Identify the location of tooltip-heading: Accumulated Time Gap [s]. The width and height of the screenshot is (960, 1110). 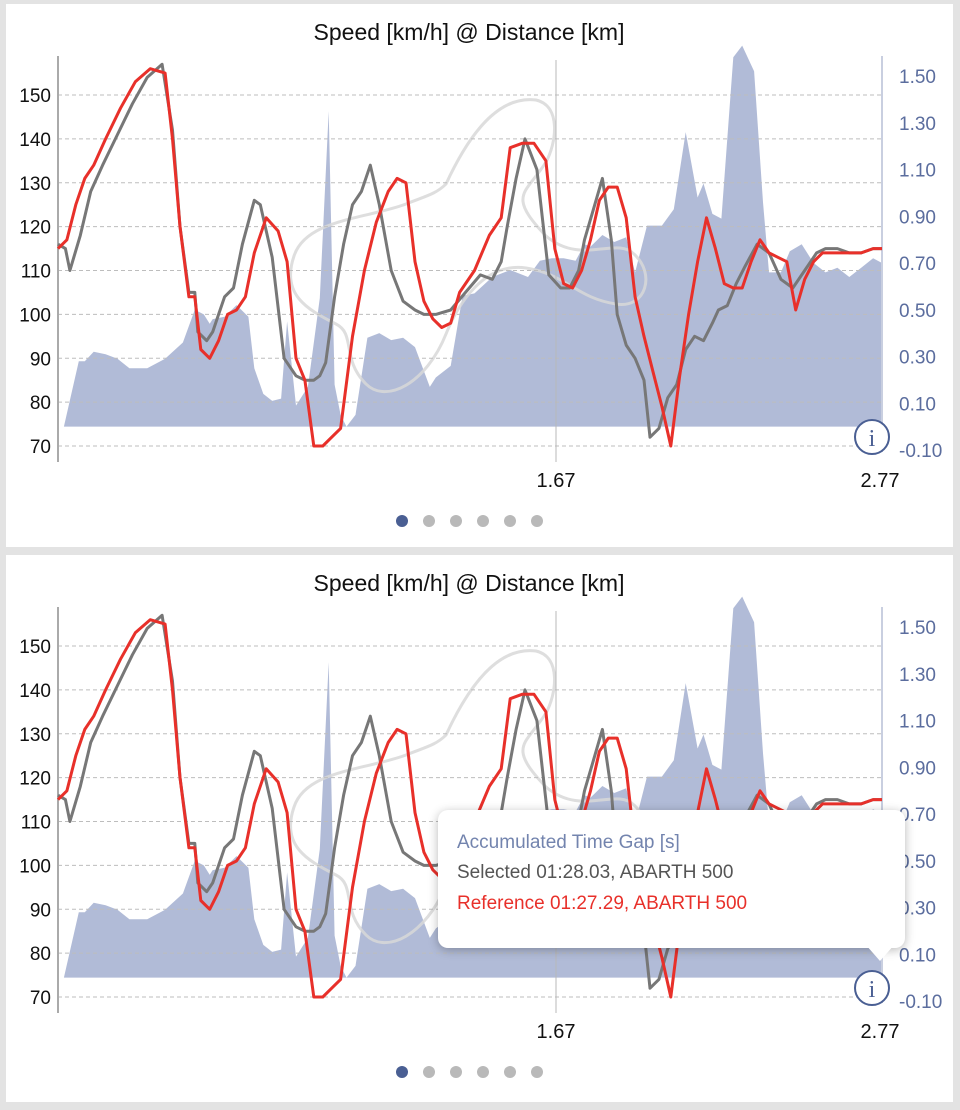
(568, 842).